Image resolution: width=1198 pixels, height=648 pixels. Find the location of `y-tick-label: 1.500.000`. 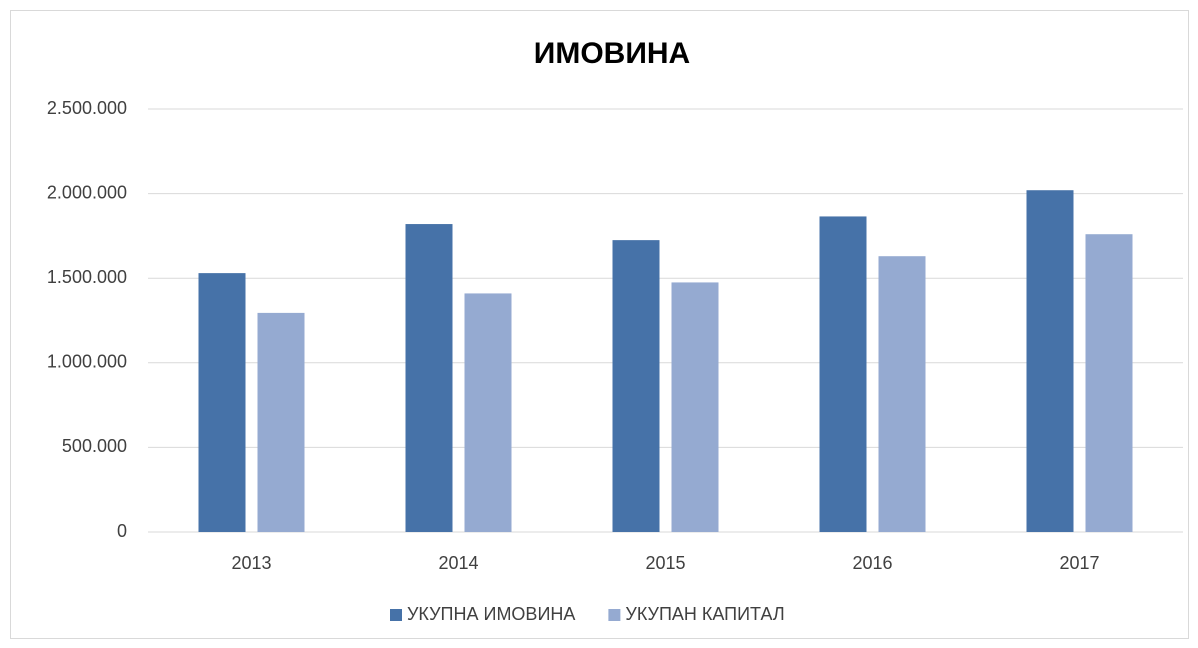

y-tick-label: 1.500.000 is located at coordinates (87, 277).